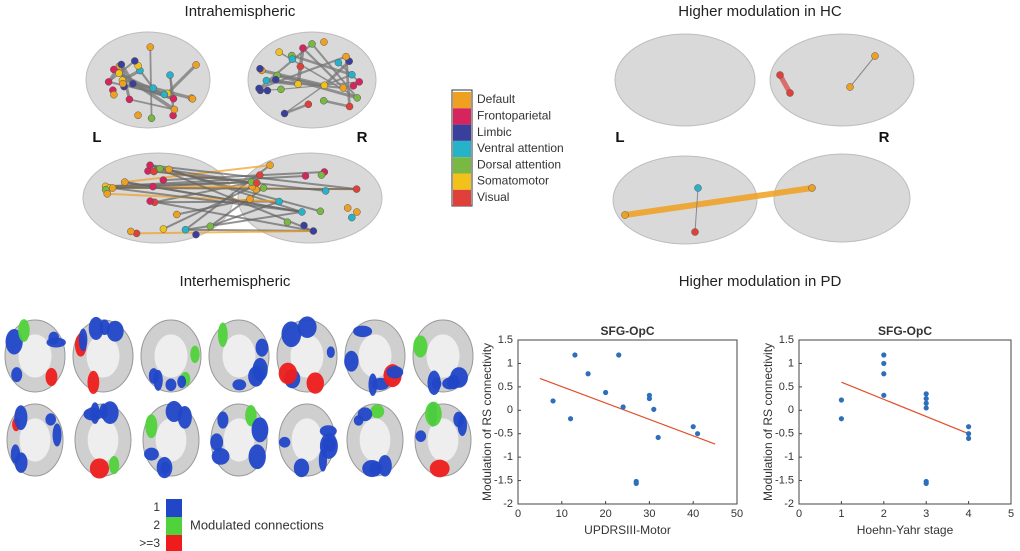  I want to click on y-tick-label: 0, so click(791, 410).